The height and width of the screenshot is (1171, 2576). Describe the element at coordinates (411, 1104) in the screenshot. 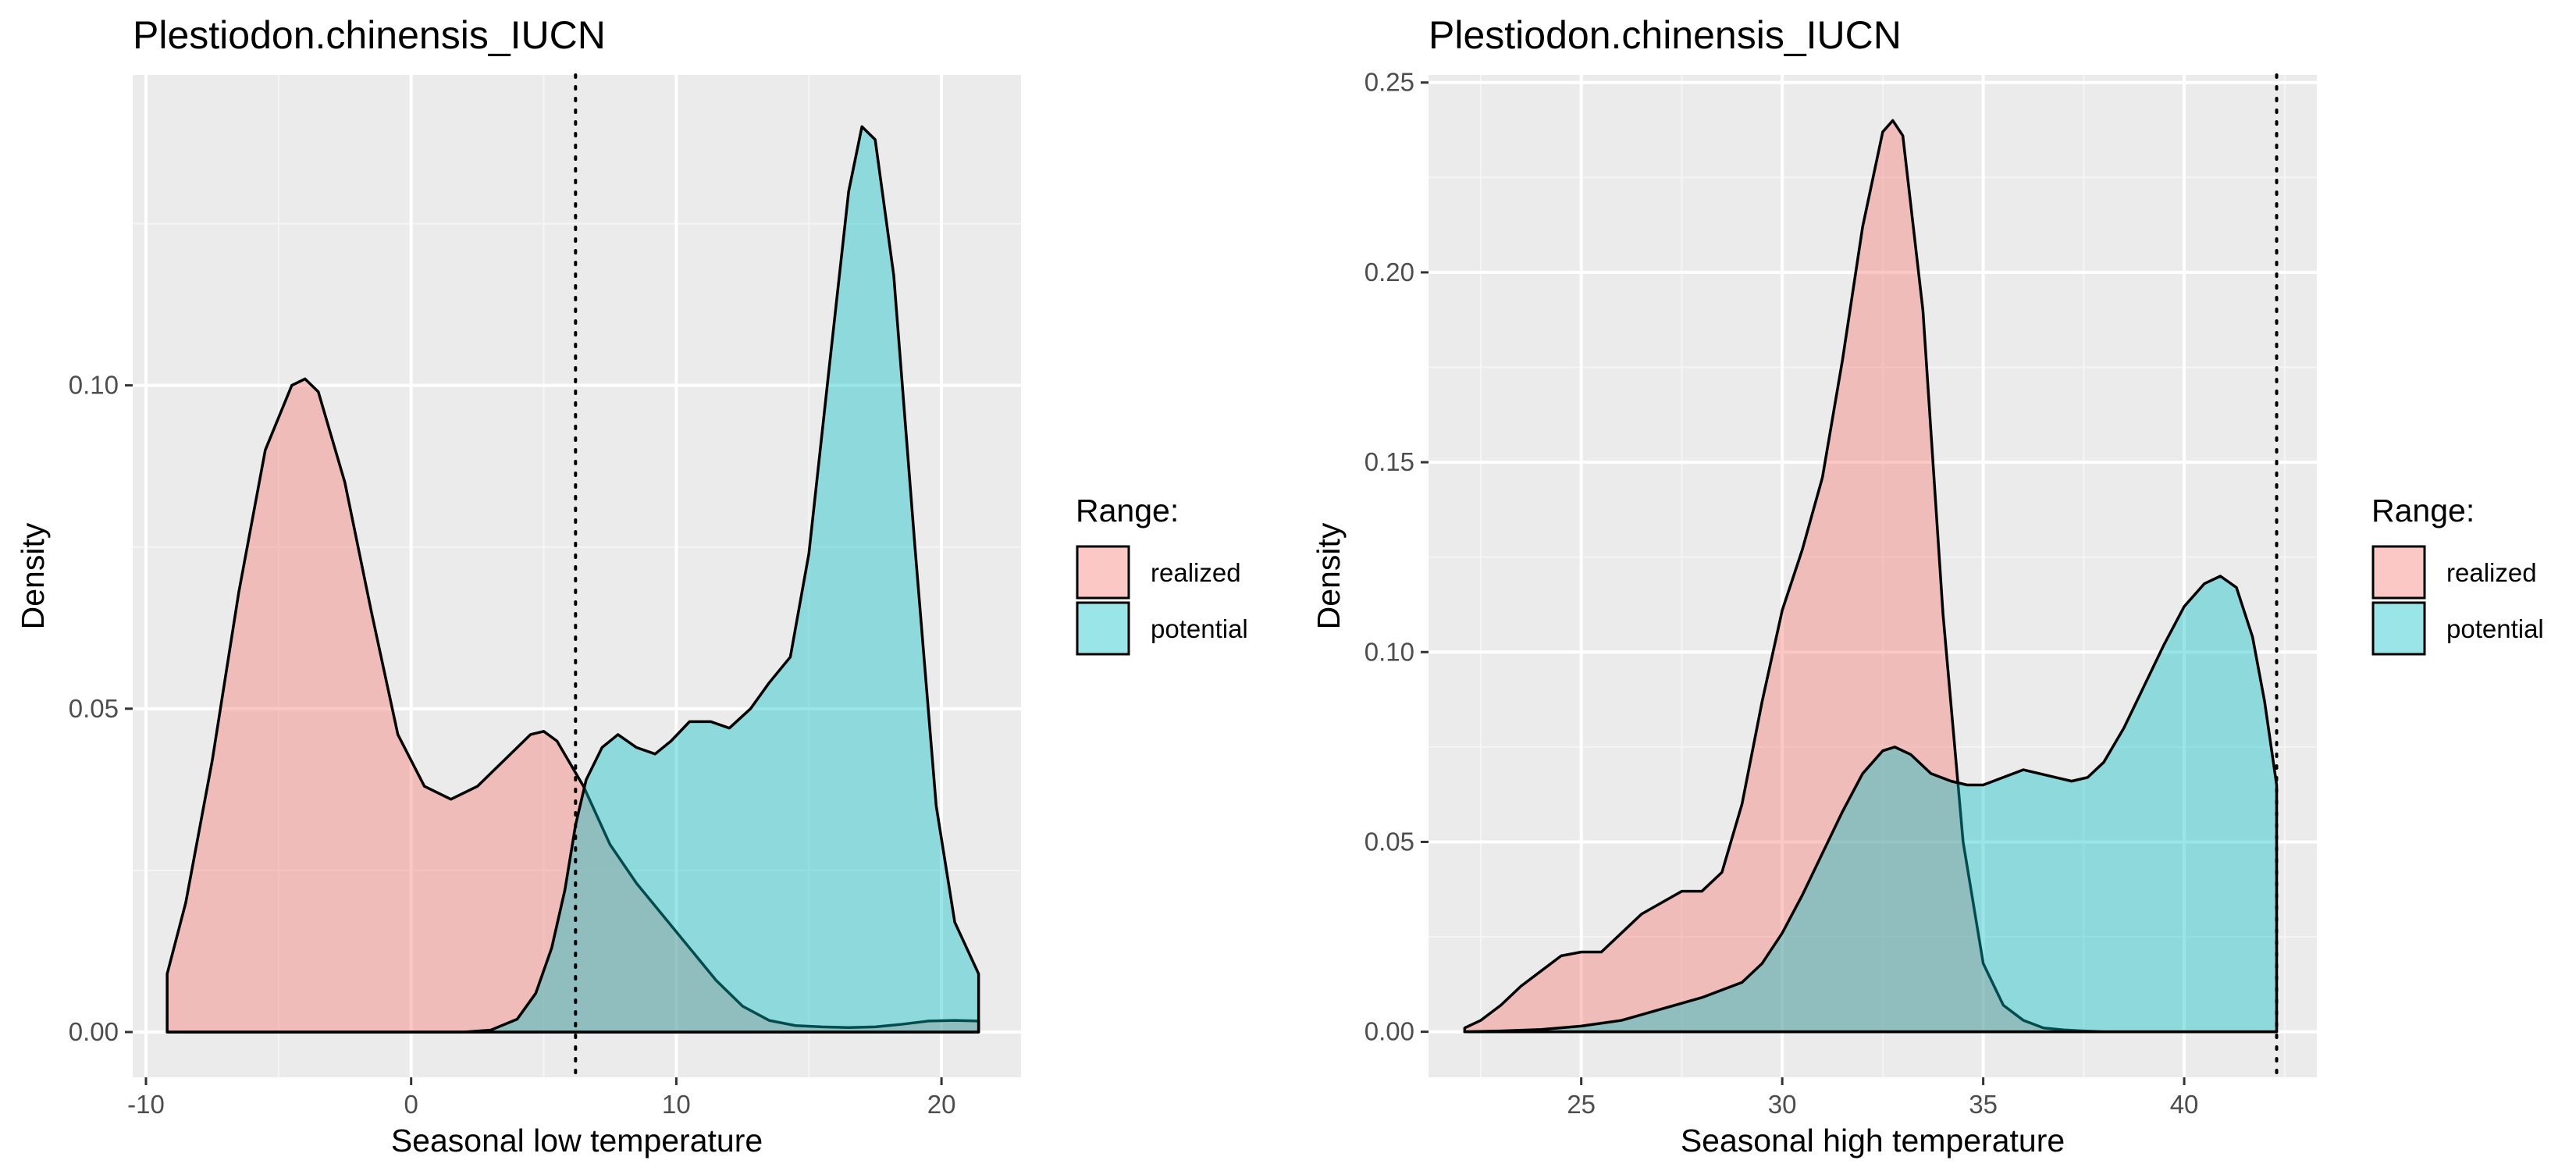

I see `x-tick-label: 0` at that location.